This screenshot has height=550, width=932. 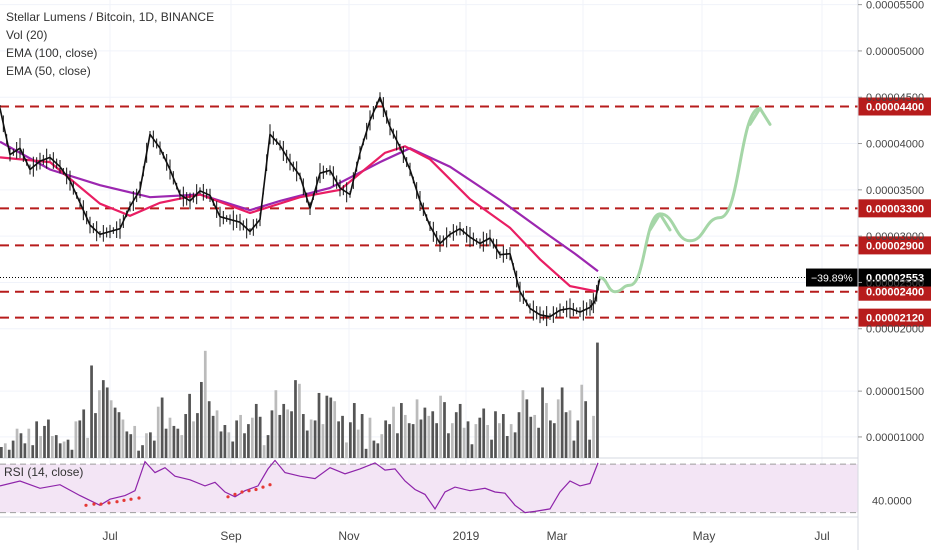 I want to click on rsi-line, so click(x=299, y=486).